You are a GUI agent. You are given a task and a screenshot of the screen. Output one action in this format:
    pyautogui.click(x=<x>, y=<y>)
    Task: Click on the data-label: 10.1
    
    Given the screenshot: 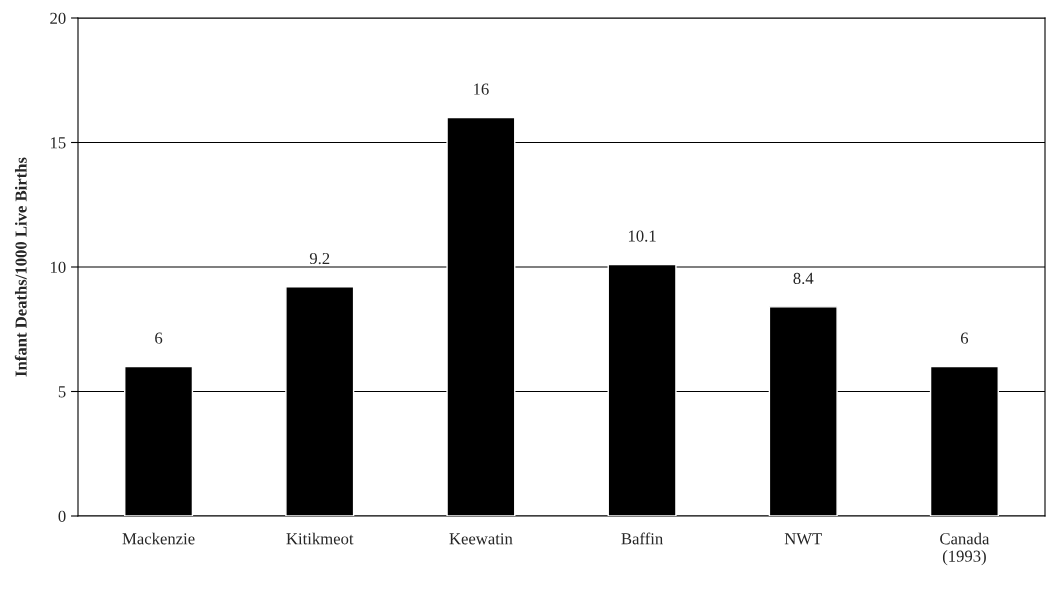 What is the action you would take?
    pyautogui.click(x=642, y=236)
    